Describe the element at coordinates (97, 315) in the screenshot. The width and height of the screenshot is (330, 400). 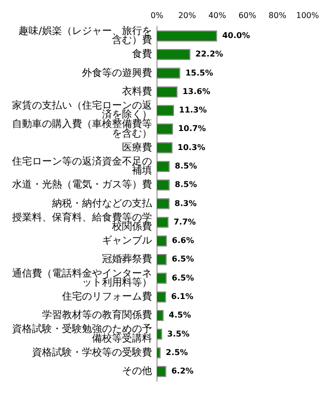
I see `y-tick-label: 学習教材等の教育関係費` at that location.